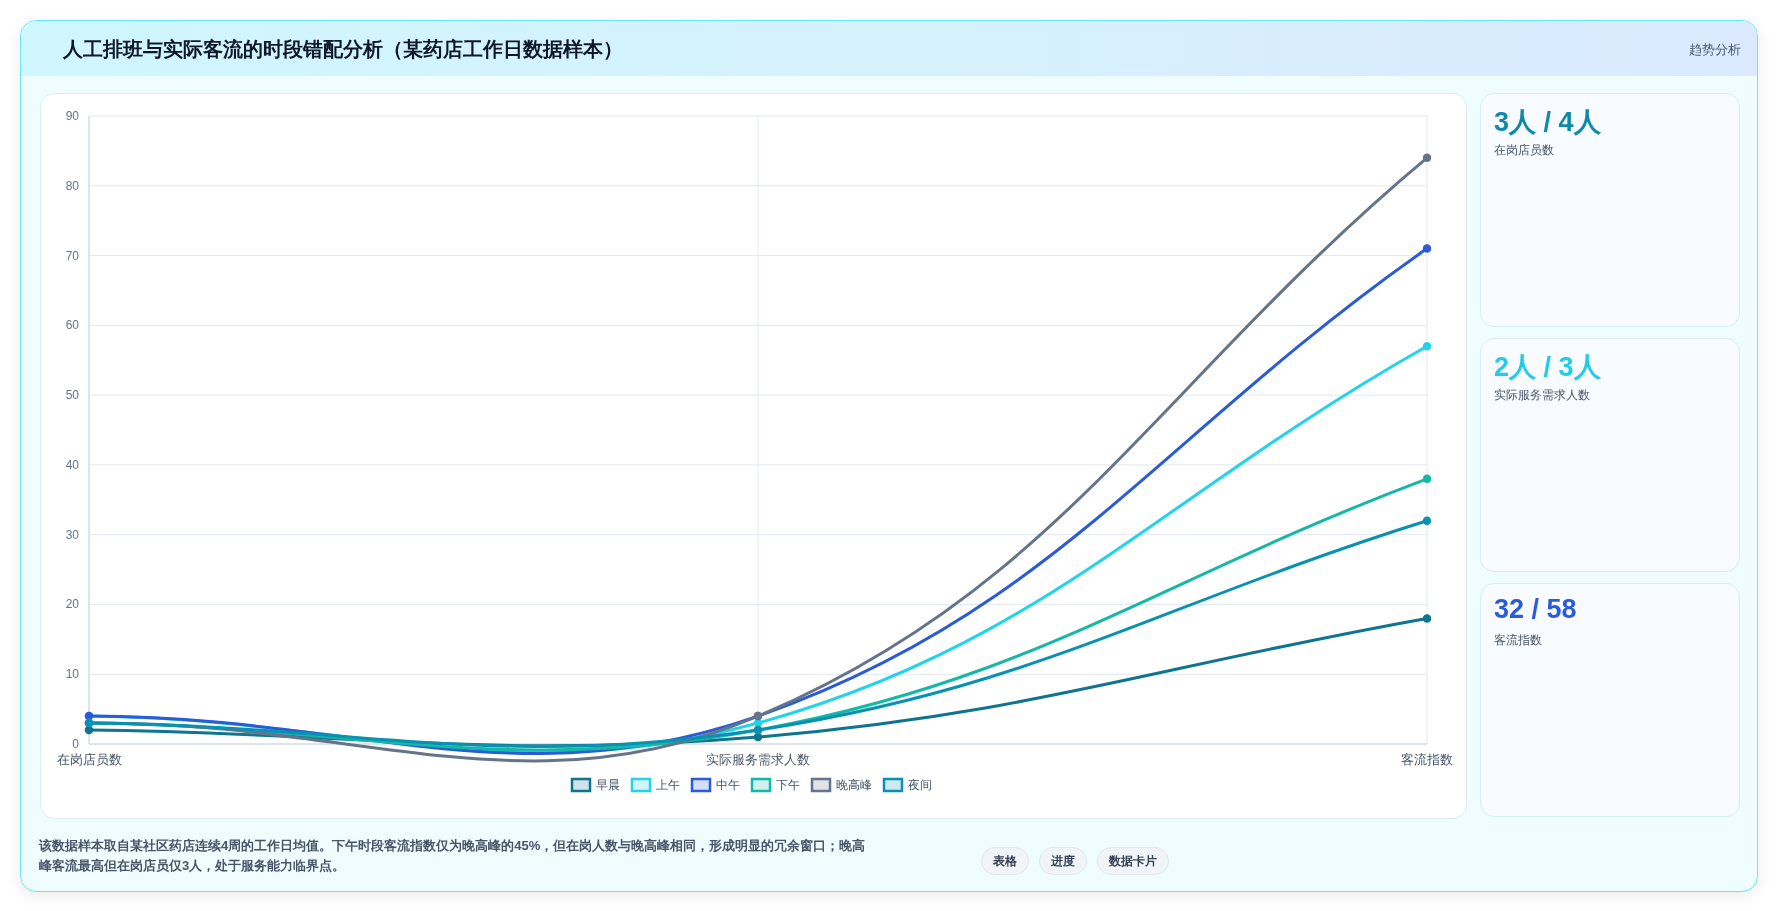 The image size is (1777, 911). I want to click on y-tick-label: 70, so click(72, 255).